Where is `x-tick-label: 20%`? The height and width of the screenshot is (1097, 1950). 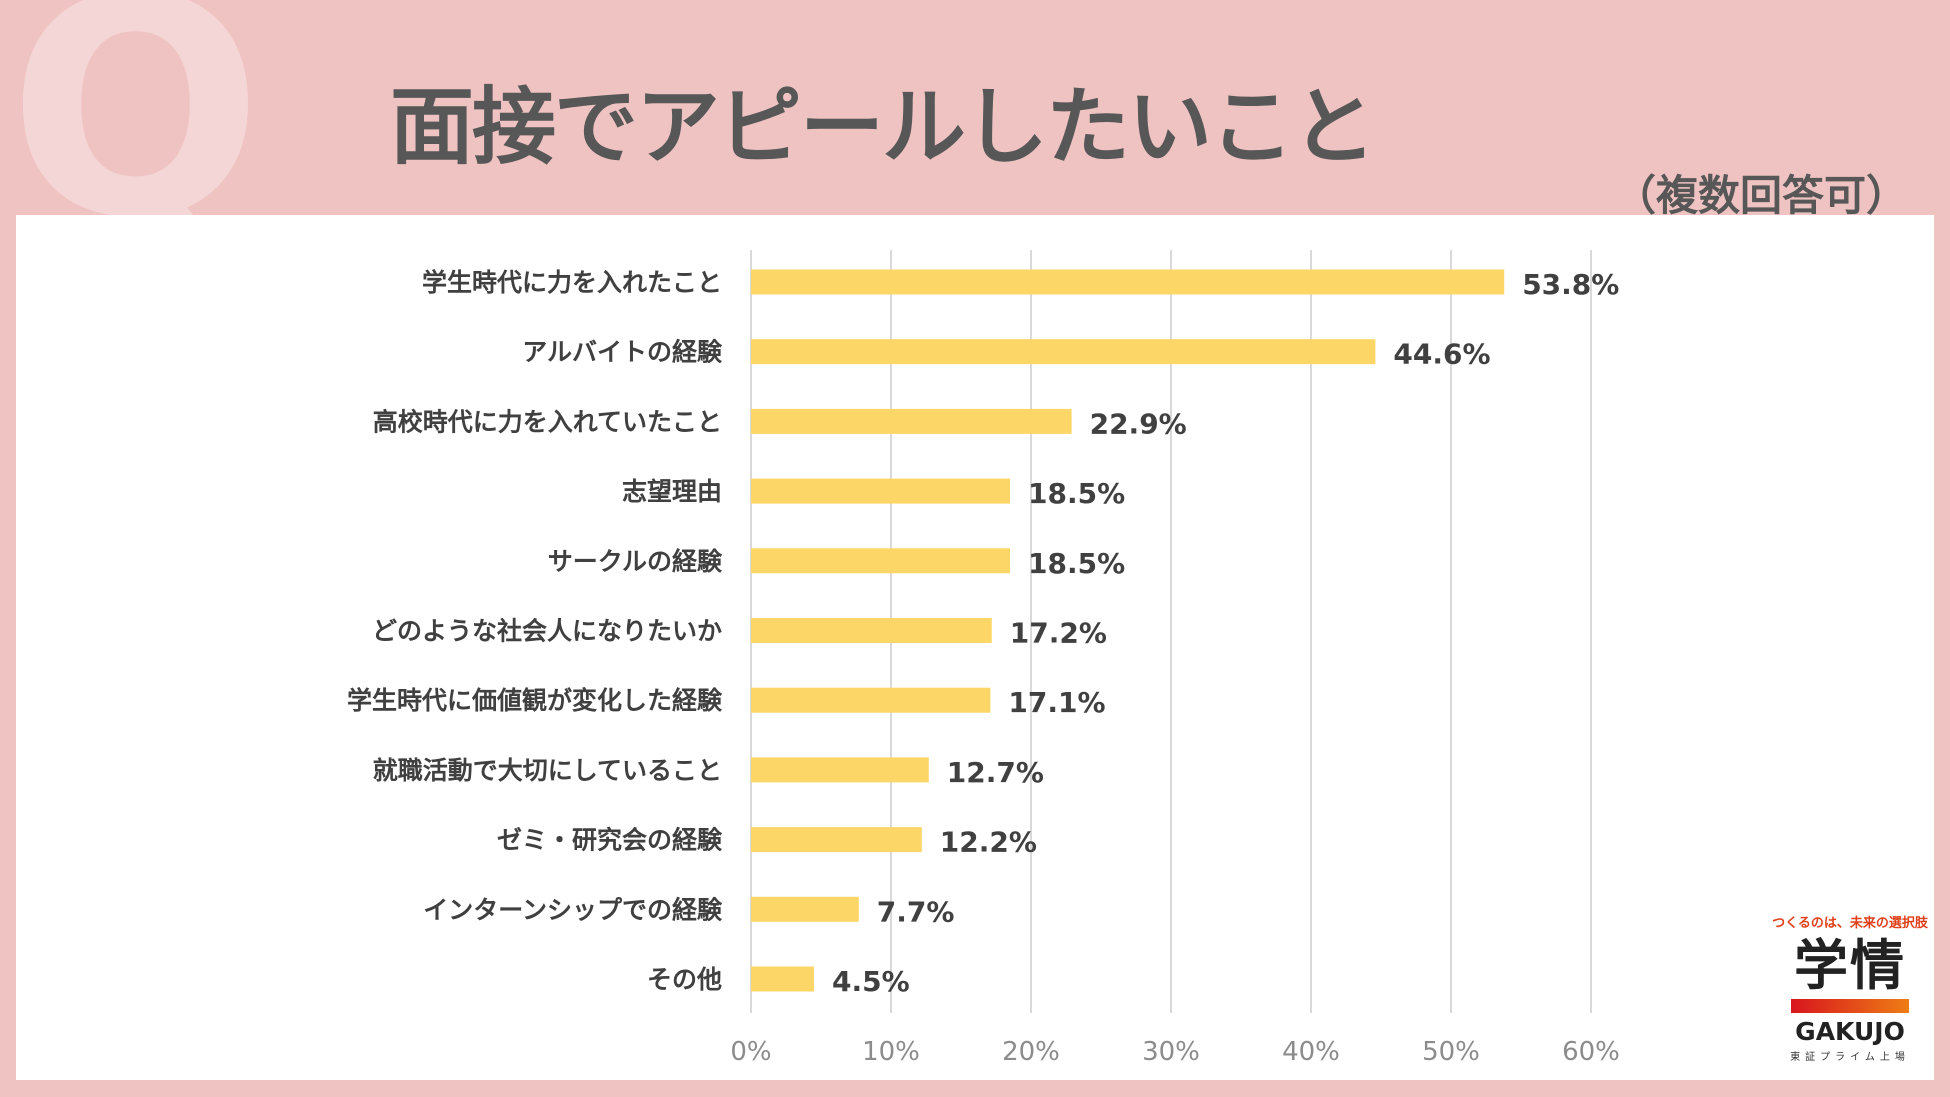 x-tick-label: 20% is located at coordinates (1031, 1052).